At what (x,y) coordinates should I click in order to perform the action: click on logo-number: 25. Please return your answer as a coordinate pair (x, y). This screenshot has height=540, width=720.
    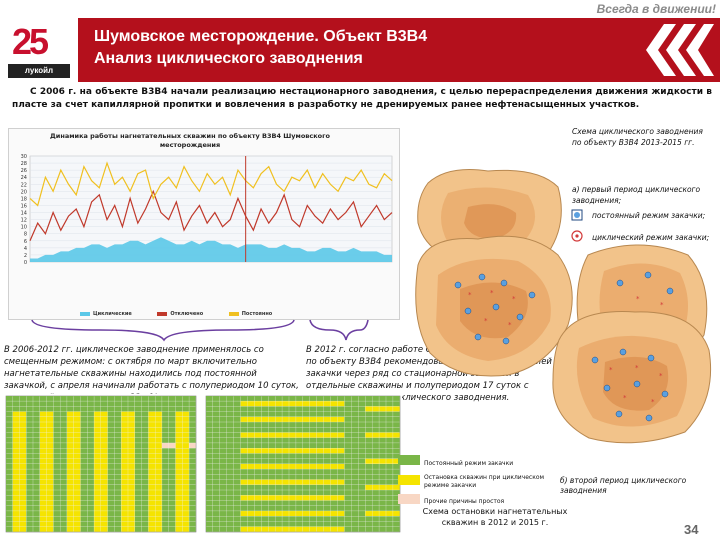
    Looking at the image, I should click on (30, 41).